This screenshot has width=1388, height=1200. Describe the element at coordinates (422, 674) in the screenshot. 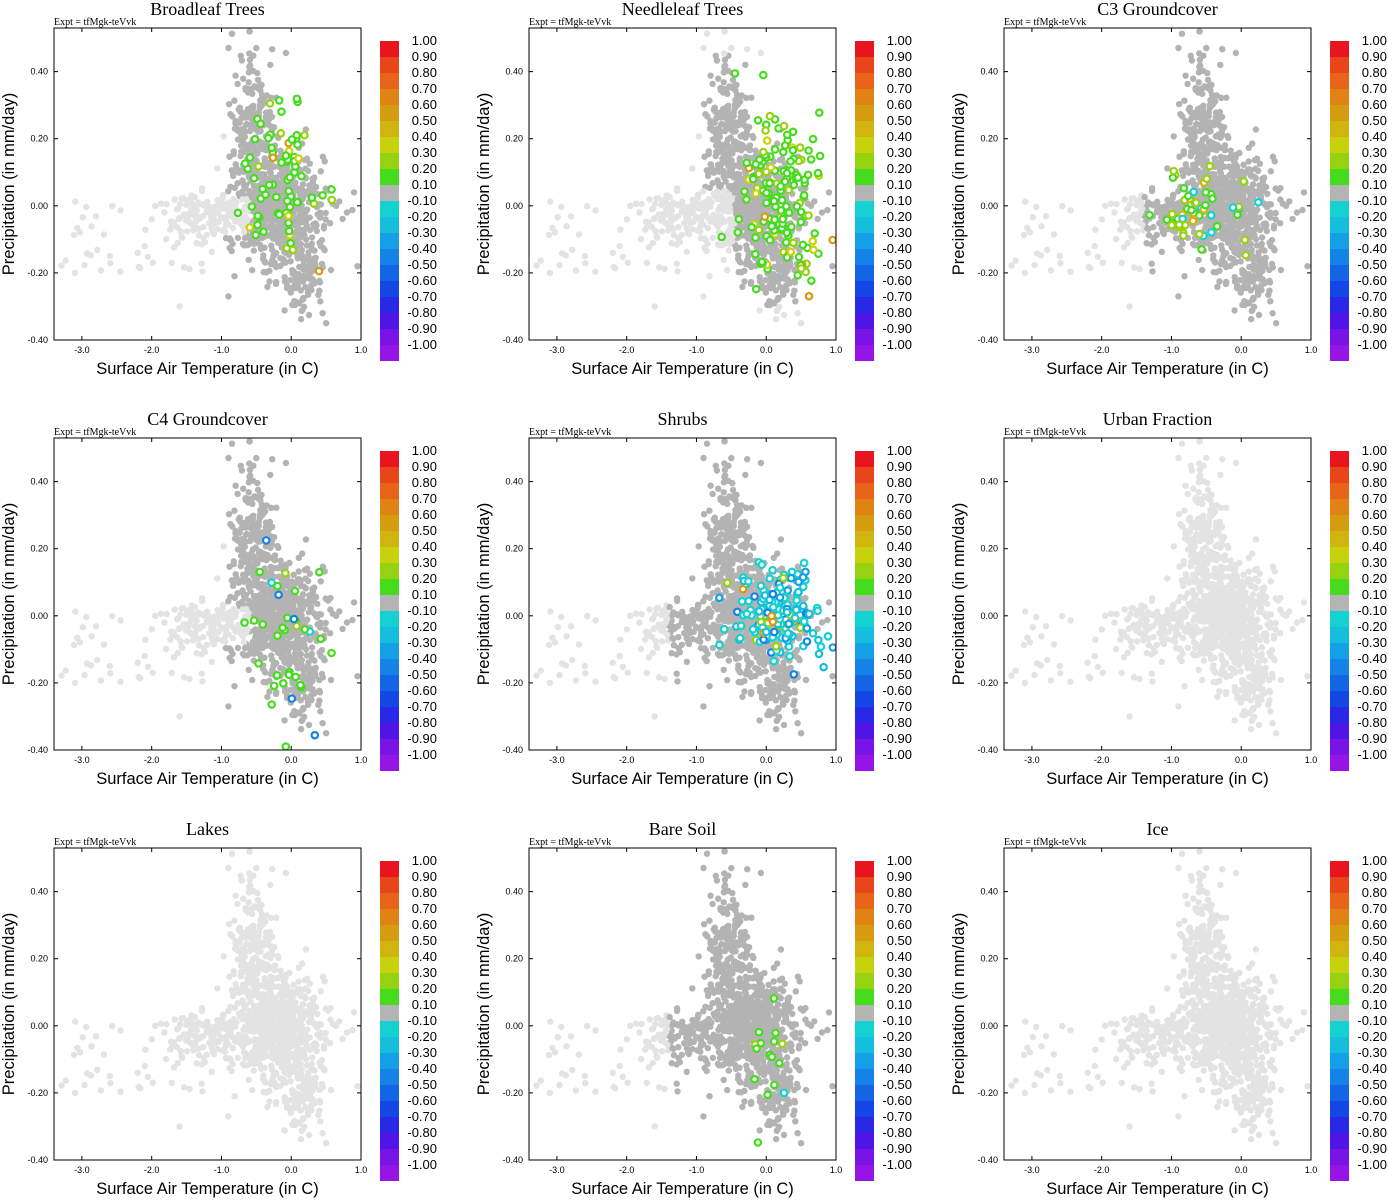

I see `colorbar-label: -0.50` at that location.